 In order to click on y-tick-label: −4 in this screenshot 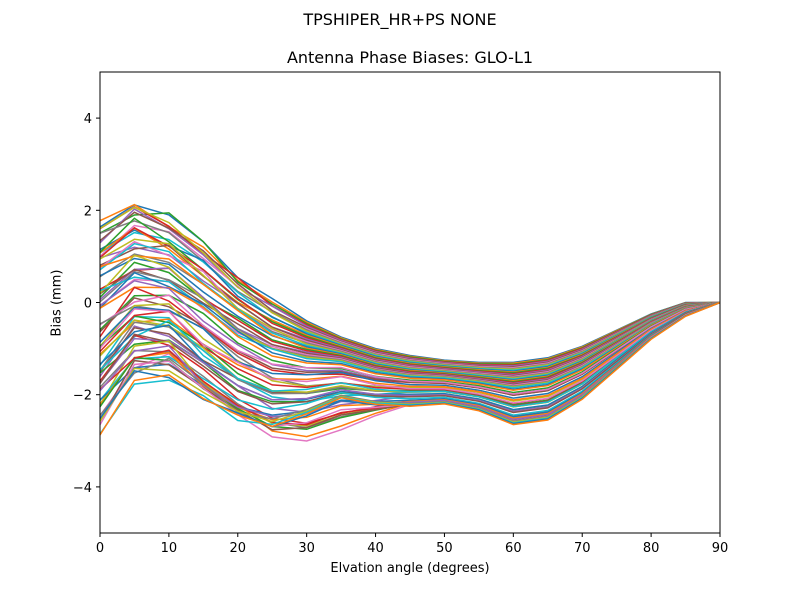, I will do `click(82, 488)`.